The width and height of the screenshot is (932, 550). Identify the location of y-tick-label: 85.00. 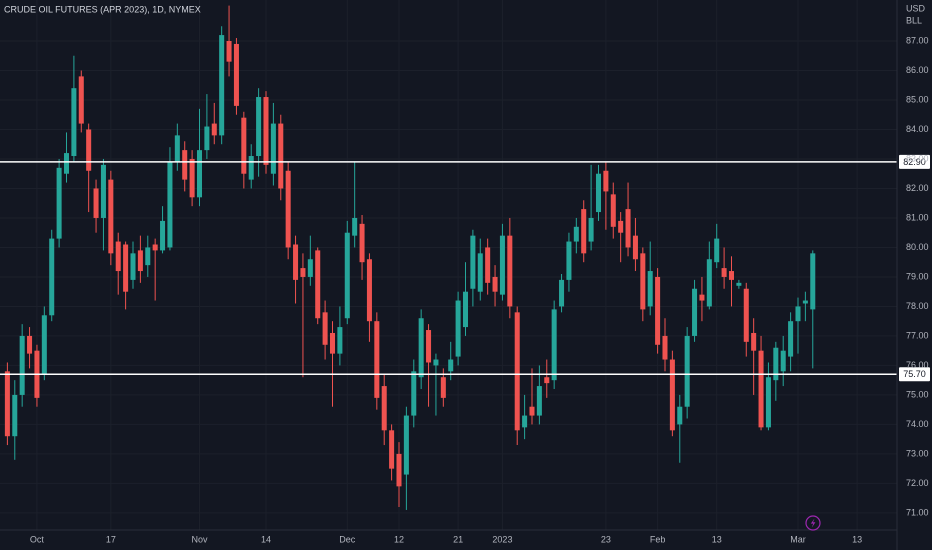
(917, 99).